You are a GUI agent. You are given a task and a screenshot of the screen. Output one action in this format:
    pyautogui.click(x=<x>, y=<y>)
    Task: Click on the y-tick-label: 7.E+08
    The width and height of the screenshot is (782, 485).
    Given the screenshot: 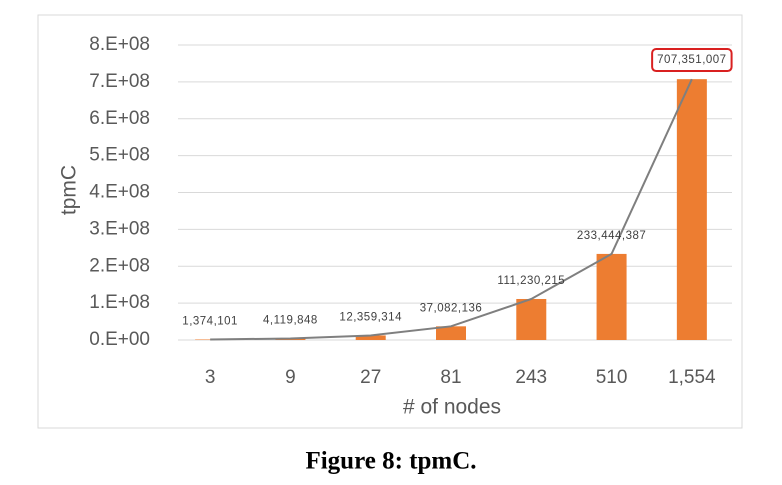 What is the action you would take?
    pyautogui.click(x=119, y=81)
    